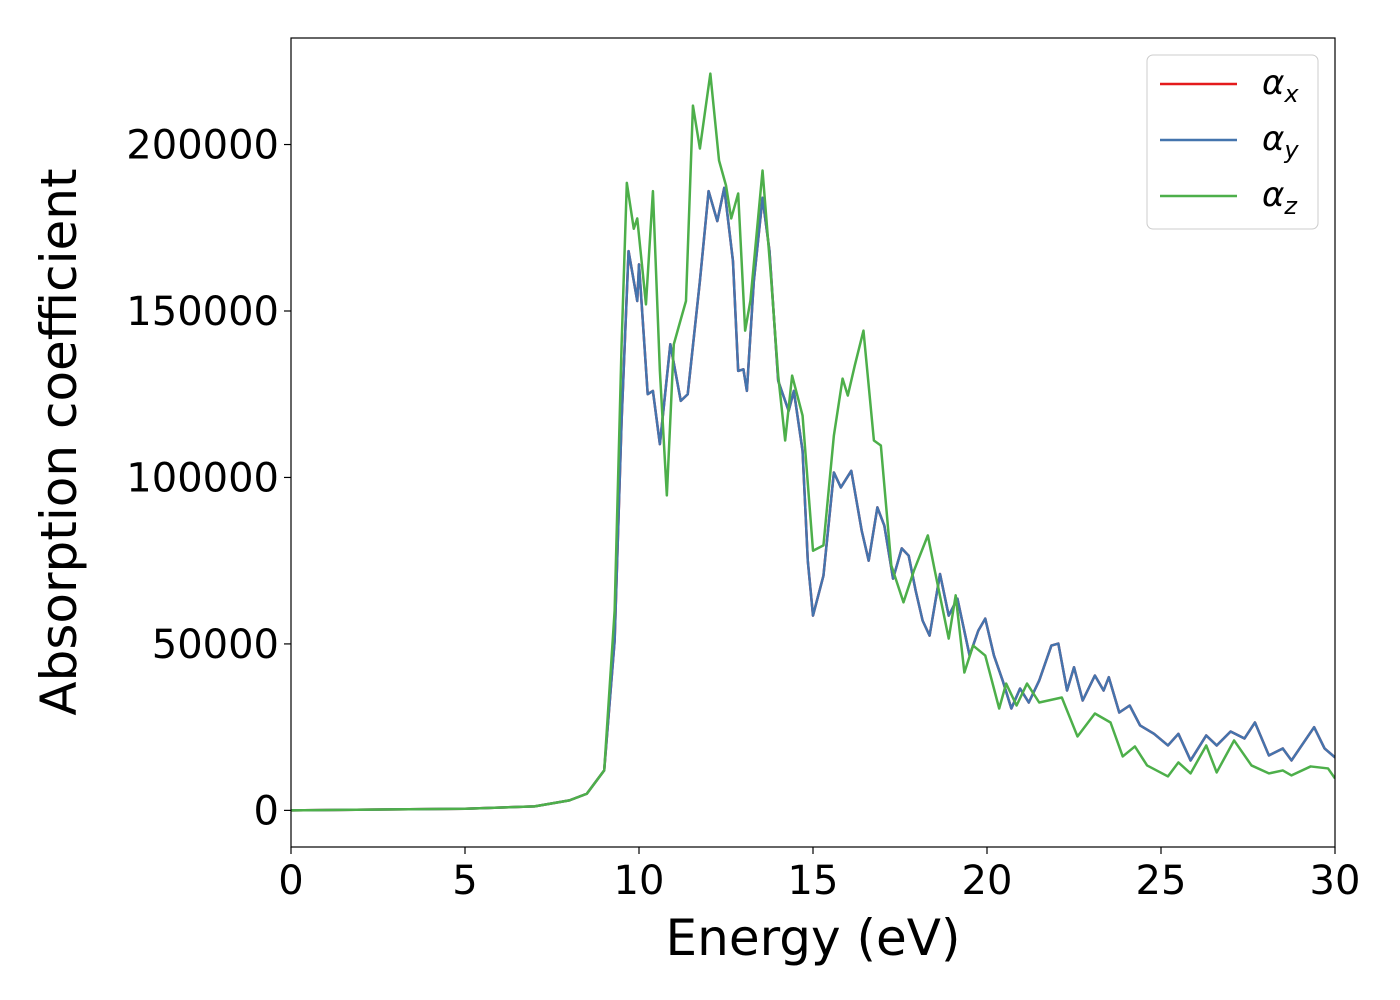  Describe the element at coordinates (639, 881) in the screenshot. I see `x-tick-label: 10` at that location.